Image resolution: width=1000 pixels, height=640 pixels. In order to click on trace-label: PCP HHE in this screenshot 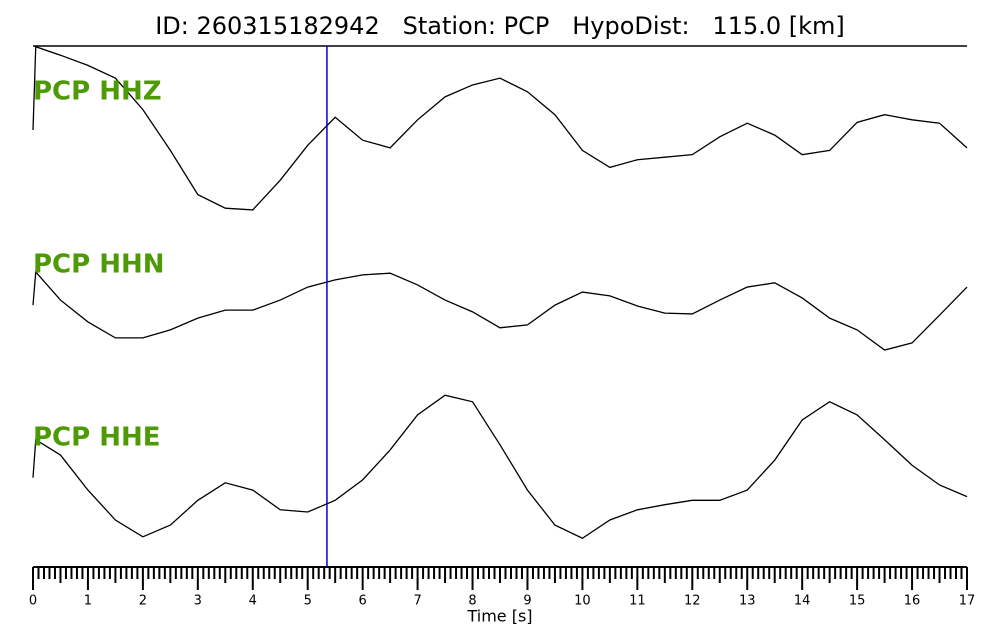, I will do `click(97, 438)`.